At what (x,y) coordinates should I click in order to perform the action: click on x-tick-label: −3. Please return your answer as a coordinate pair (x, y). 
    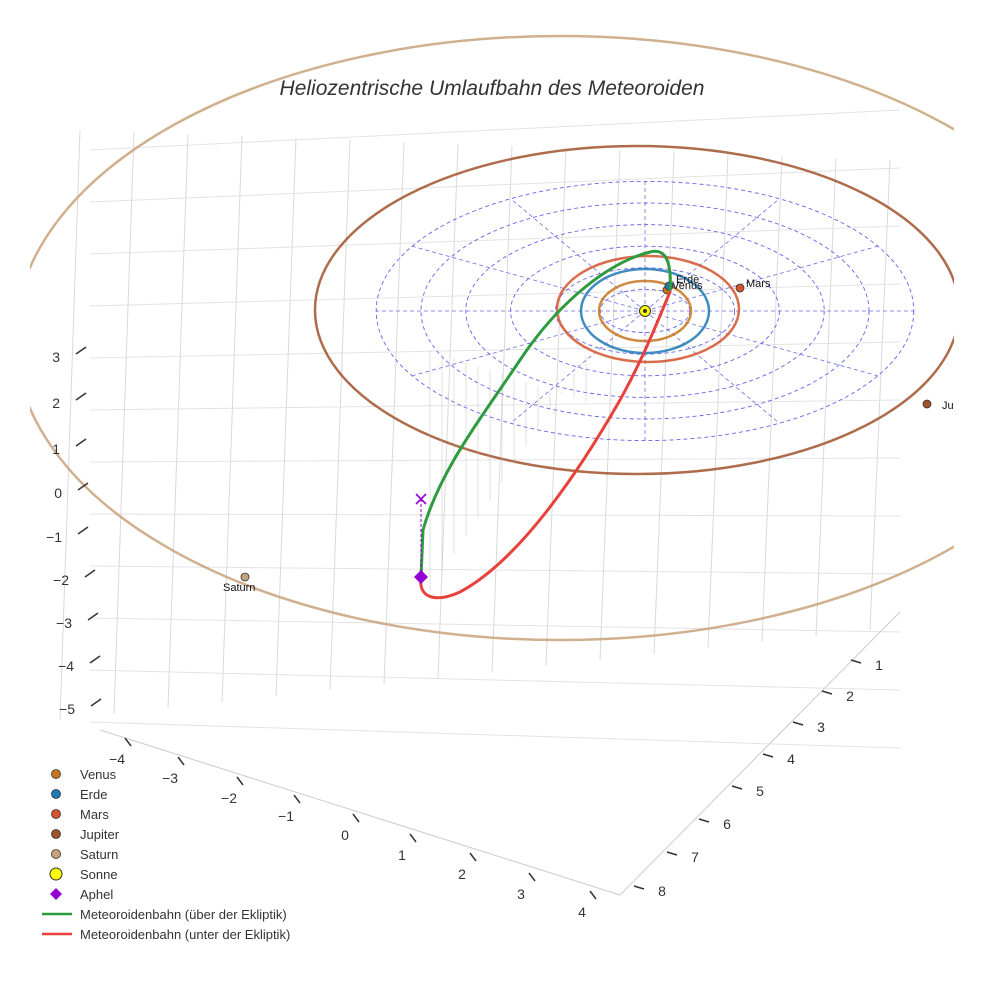
    Looking at the image, I should click on (170, 778).